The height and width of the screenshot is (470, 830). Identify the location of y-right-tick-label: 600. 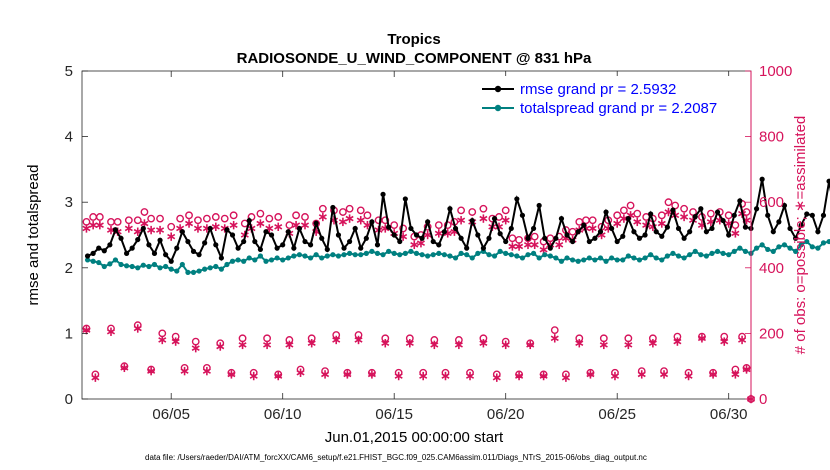
(771, 202).